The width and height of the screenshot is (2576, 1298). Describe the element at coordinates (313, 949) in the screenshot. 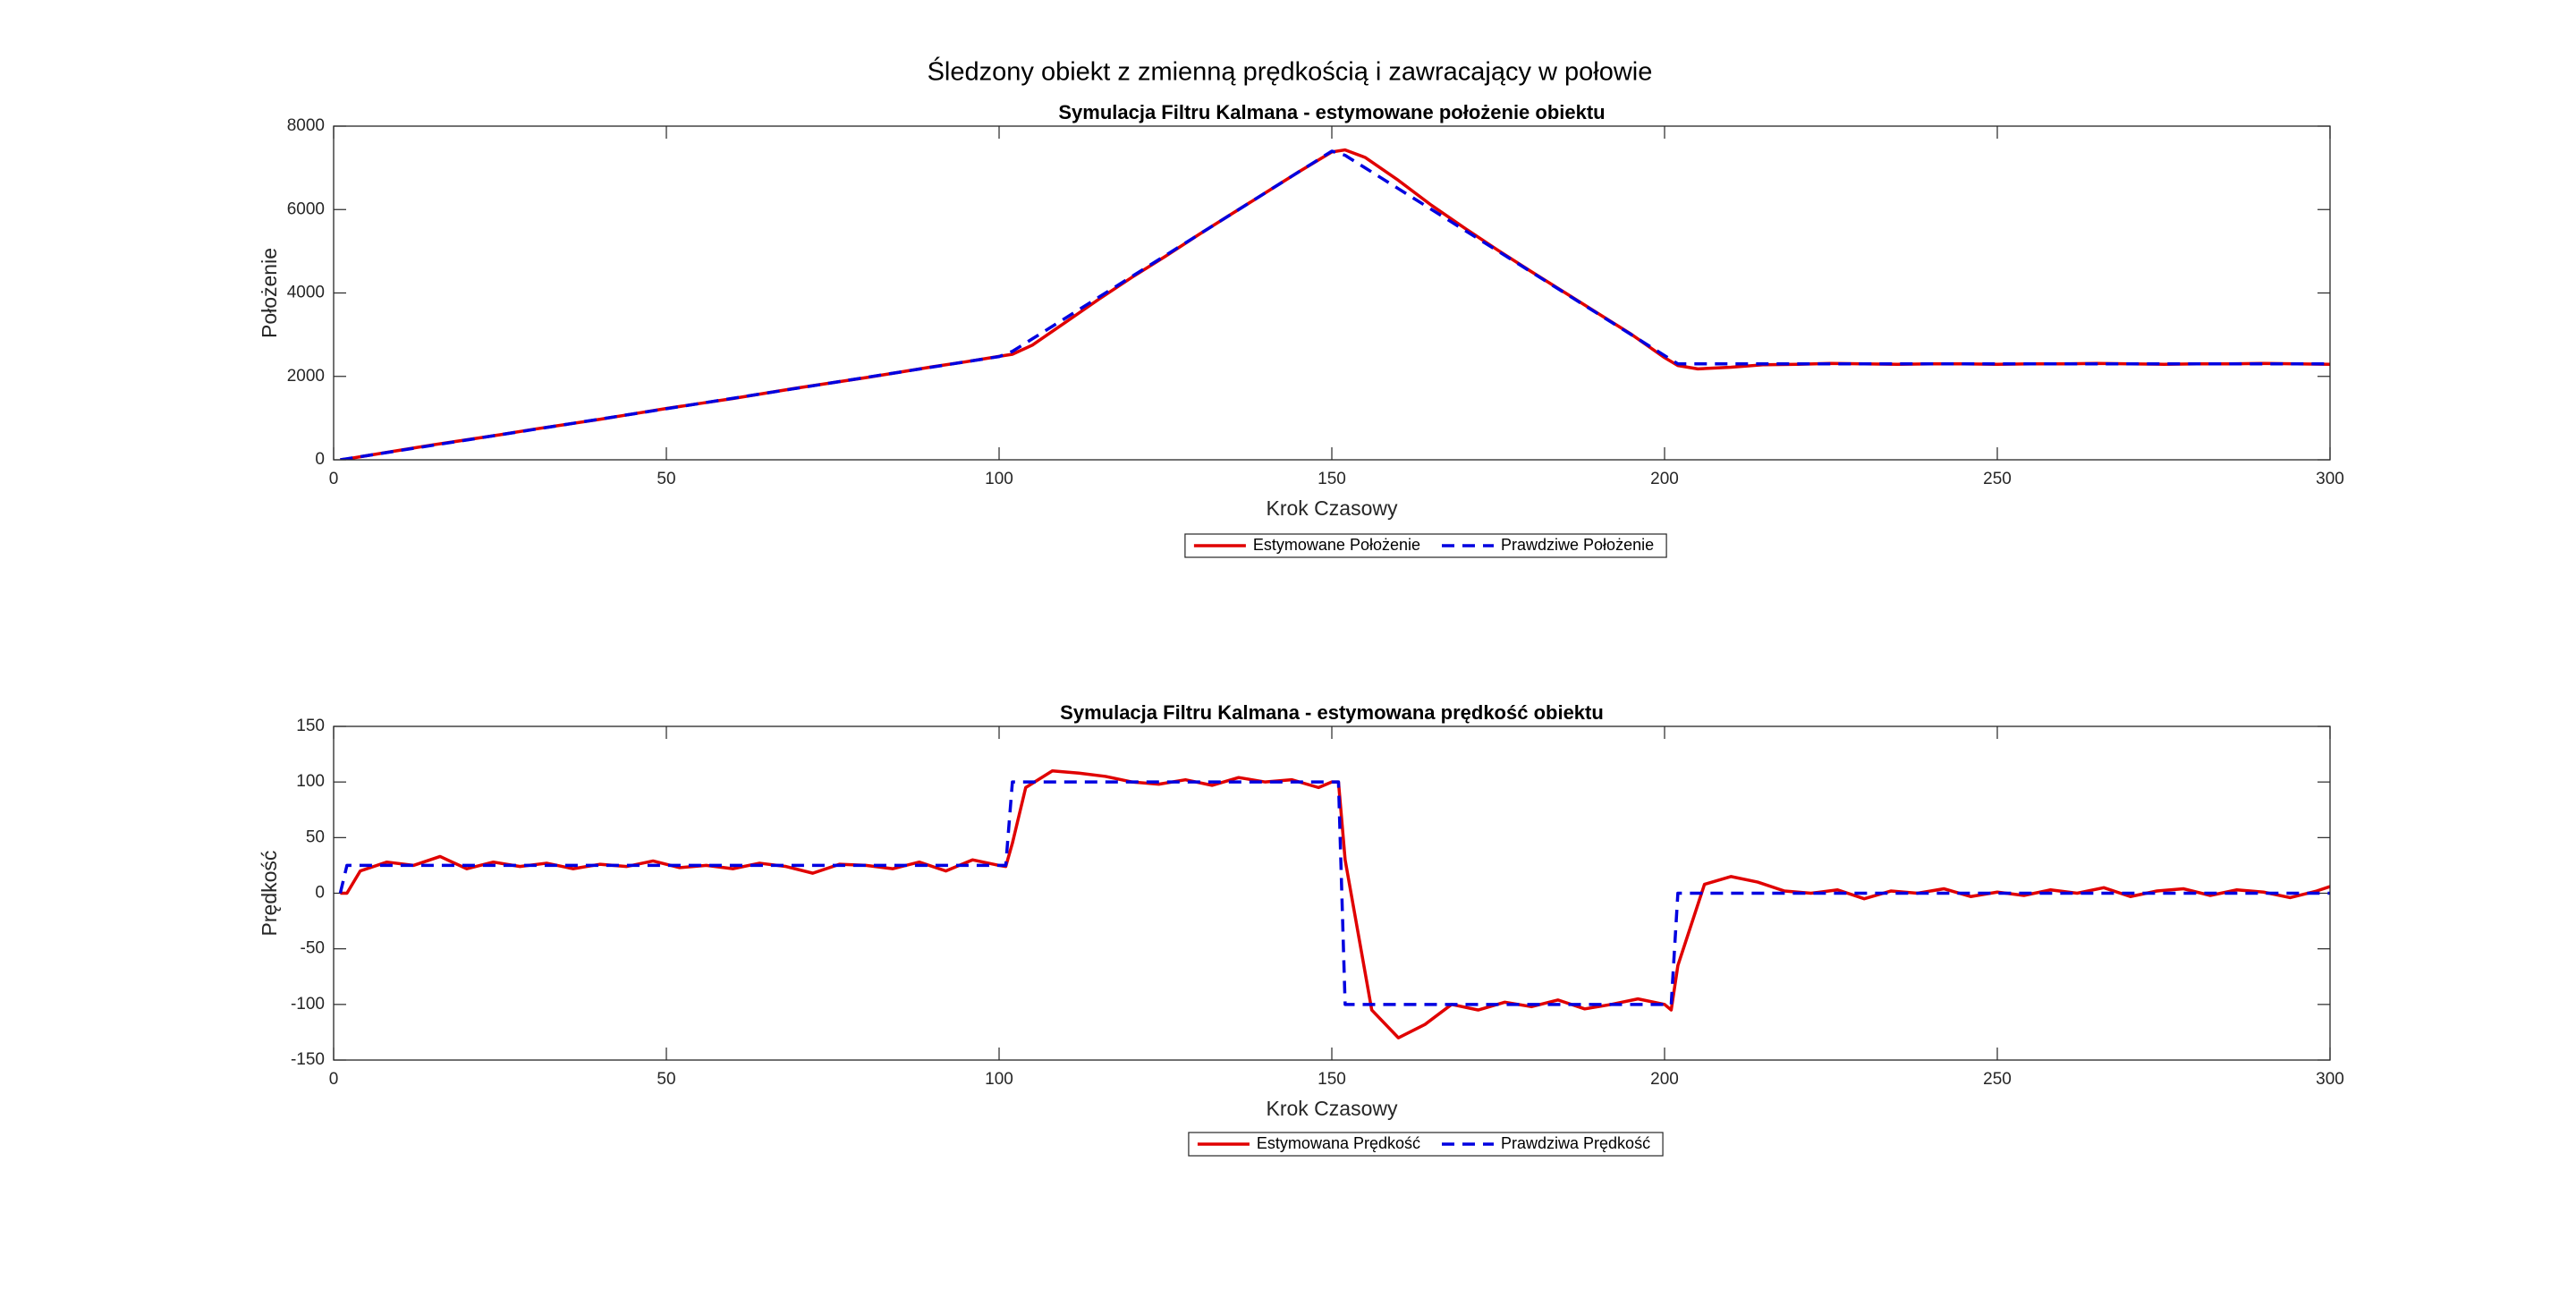

I see `y-tick-label: -50` at that location.